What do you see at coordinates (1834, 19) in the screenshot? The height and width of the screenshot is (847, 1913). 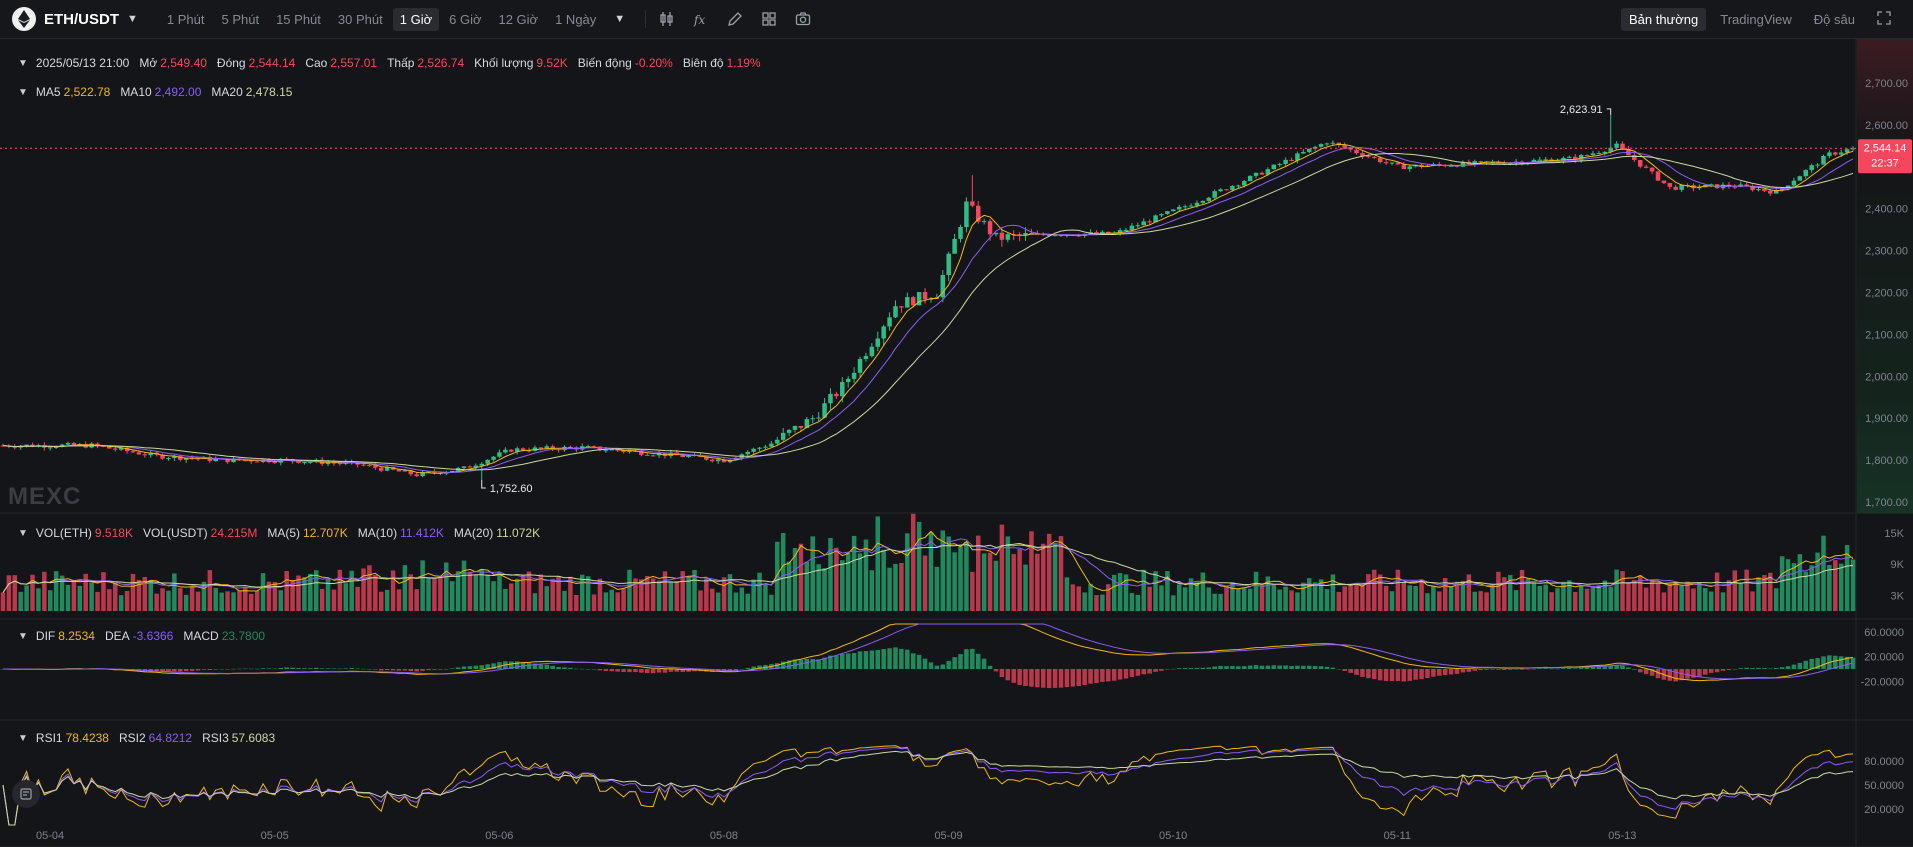 I see `view-depth: Độ sâu` at bounding box center [1834, 19].